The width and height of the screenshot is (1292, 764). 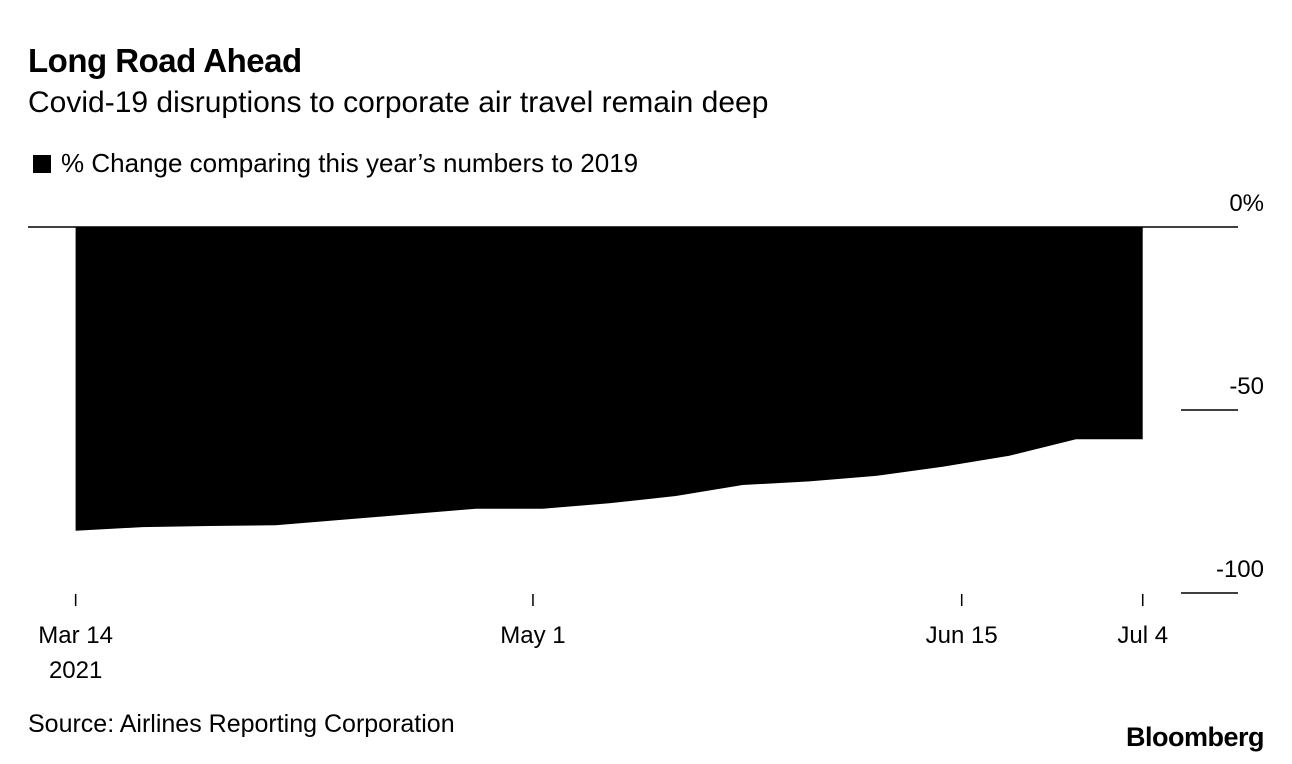 I want to click on x-tick-label: Jun 15, so click(x=962, y=635).